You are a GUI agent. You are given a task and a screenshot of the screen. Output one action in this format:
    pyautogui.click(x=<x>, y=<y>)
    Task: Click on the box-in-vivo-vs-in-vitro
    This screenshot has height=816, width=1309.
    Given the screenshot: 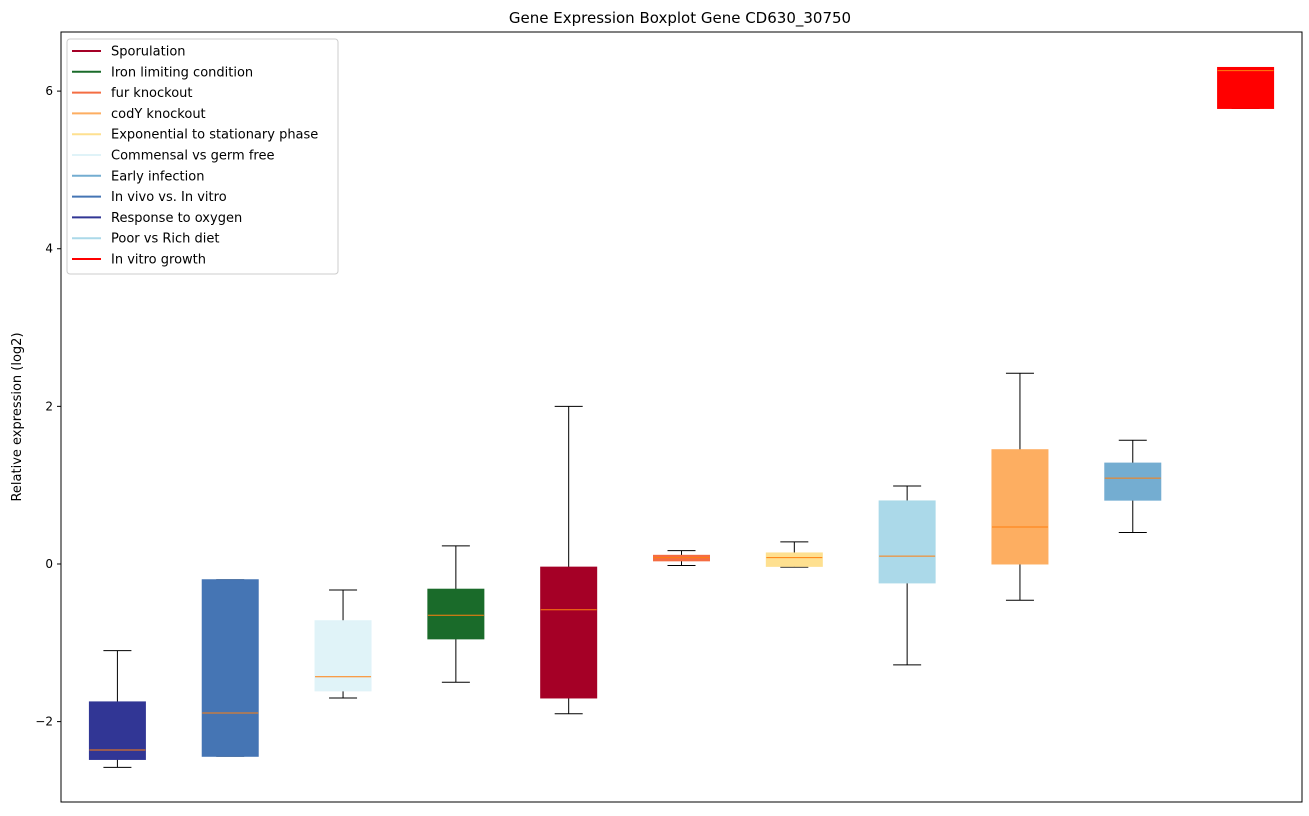 What is the action you would take?
    pyautogui.click(x=230, y=668)
    